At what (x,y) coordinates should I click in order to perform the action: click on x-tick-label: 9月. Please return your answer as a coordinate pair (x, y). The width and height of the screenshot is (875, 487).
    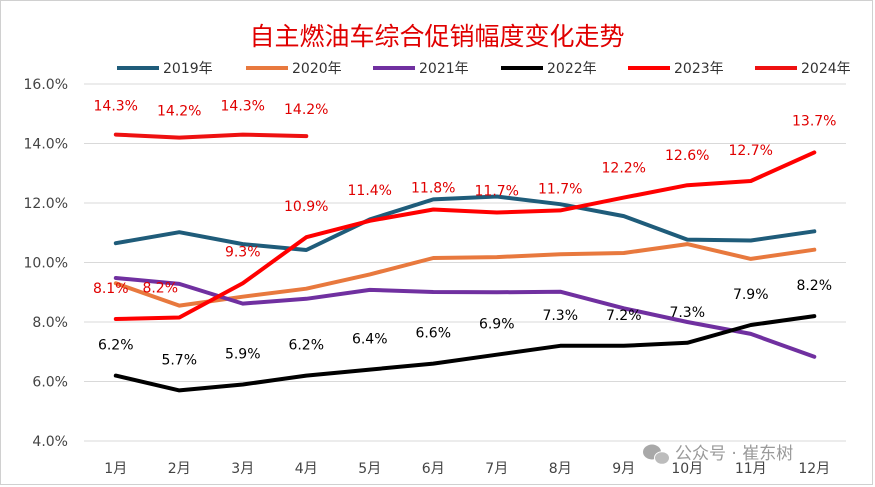
    Looking at the image, I should click on (623, 469).